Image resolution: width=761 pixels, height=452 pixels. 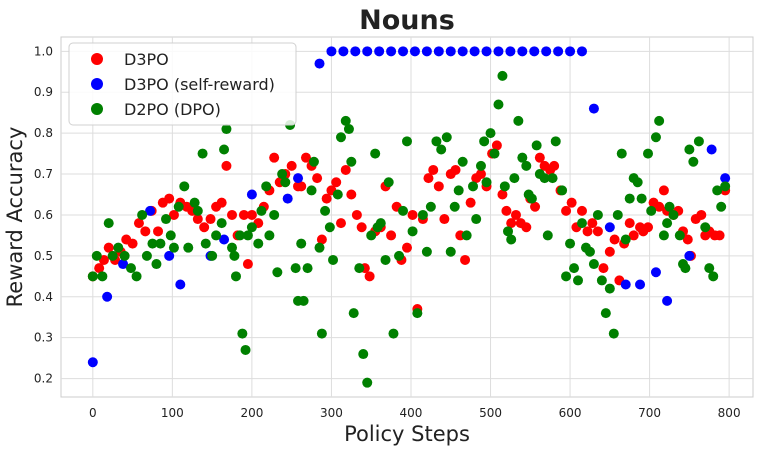 What do you see at coordinates (97, 109) in the screenshot?
I see `legend-marker-d2po-dpo` at bounding box center [97, 109].